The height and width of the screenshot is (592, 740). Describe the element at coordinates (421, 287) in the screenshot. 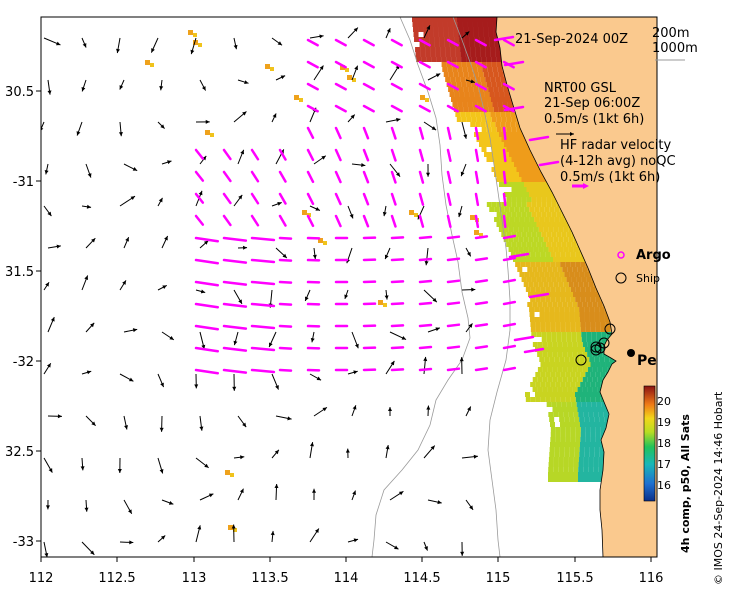

I see `isobath-1000m` at that location.